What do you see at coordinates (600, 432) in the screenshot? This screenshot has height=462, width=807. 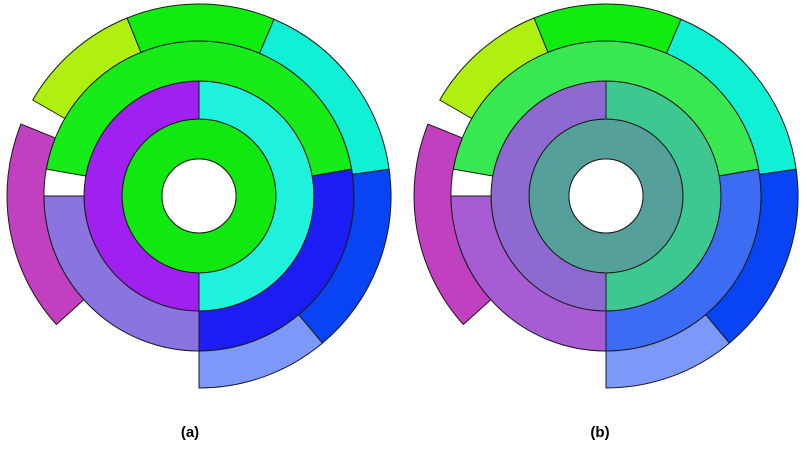 I see `panel-b-caption: (b)` at bounding box center [600, 432].